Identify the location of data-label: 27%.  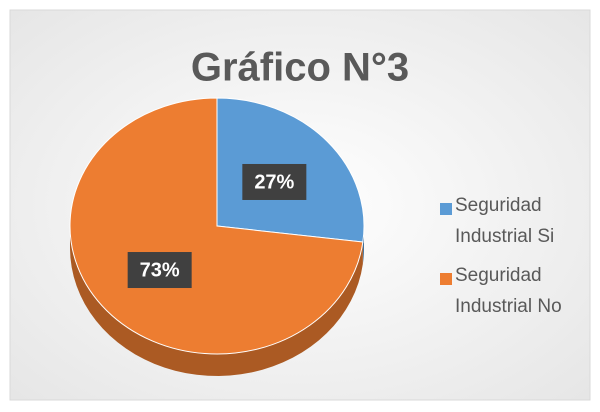
(274, 182).